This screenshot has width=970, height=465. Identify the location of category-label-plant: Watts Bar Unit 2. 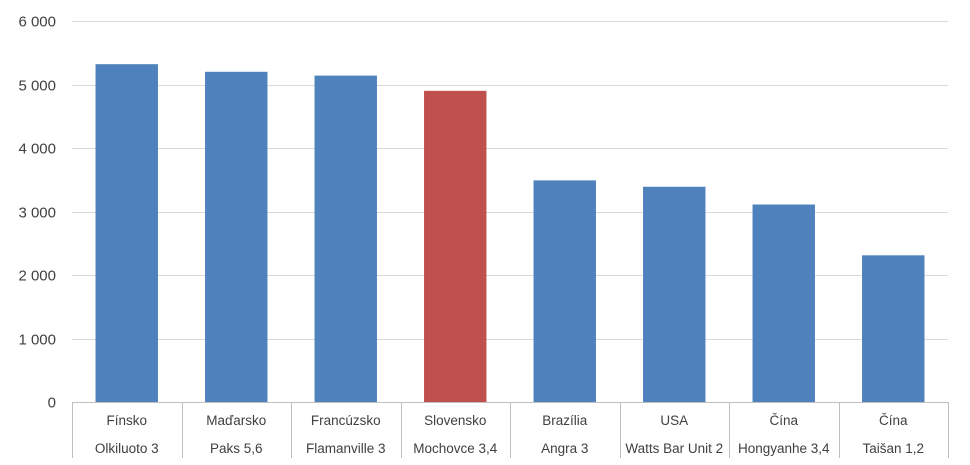
(674, 448).